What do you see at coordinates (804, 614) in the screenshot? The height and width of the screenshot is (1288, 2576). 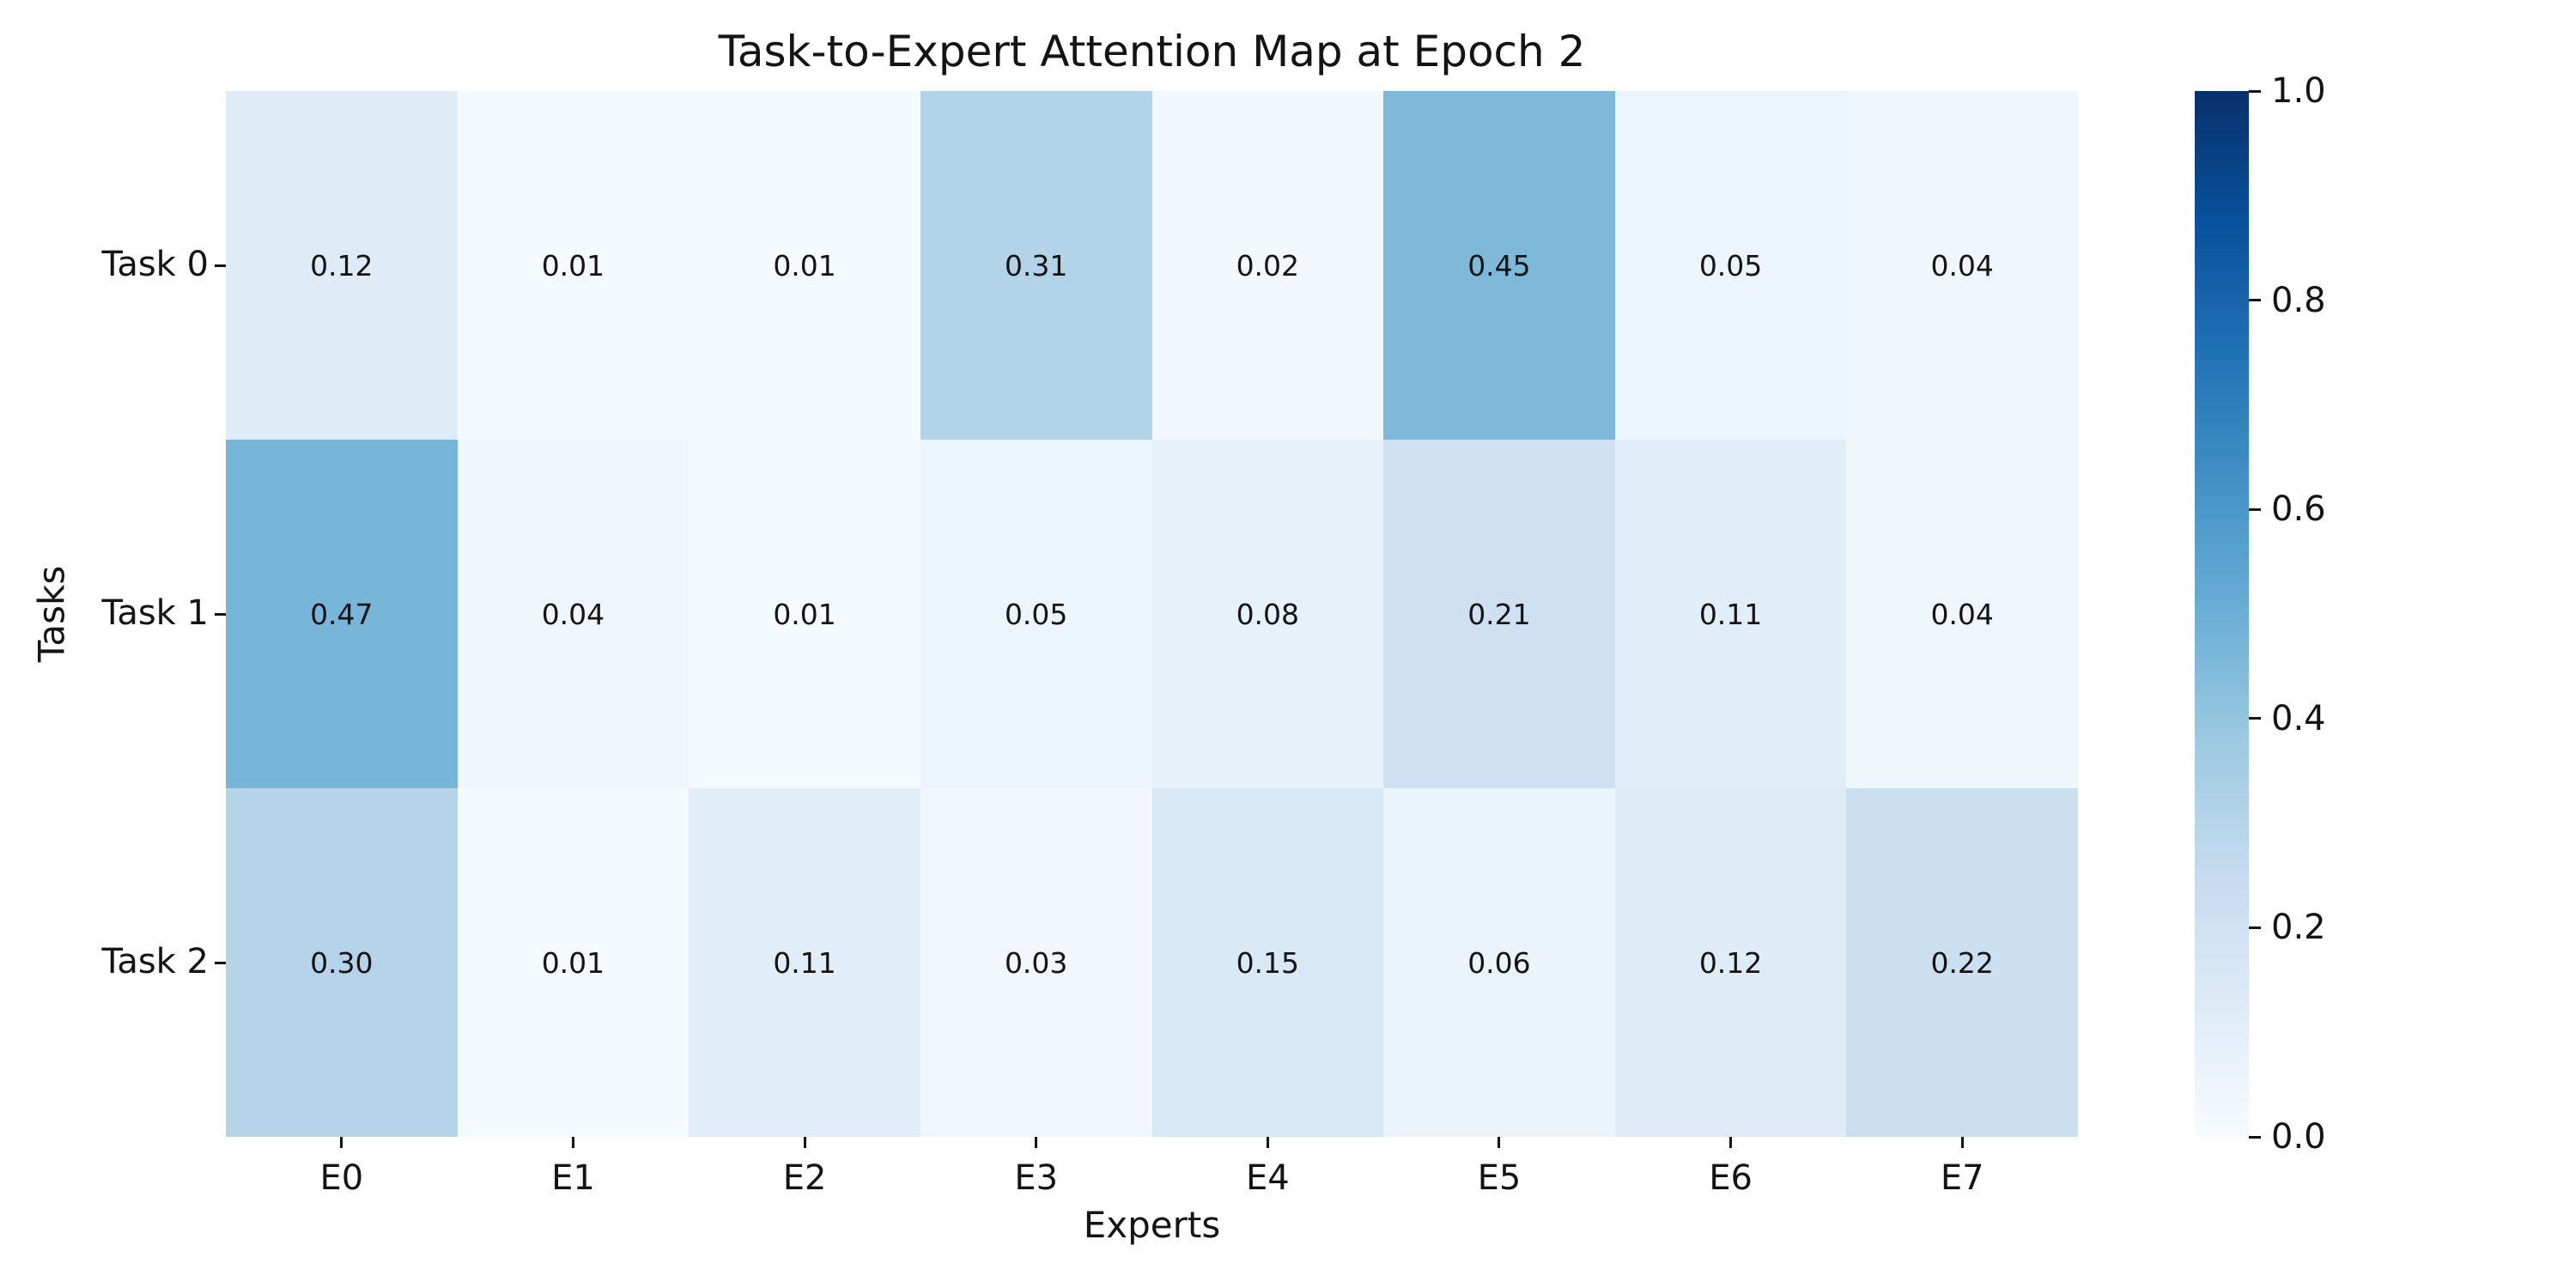 I see `heatmap-cell-task1-e2: 0.01` at bounding box center [804, 614].